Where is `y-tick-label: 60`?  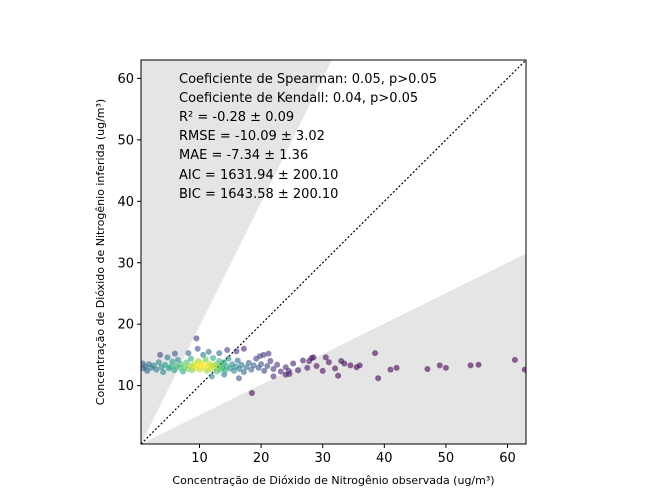 y-tick-label: 60 is located at coordinates (125, 79).